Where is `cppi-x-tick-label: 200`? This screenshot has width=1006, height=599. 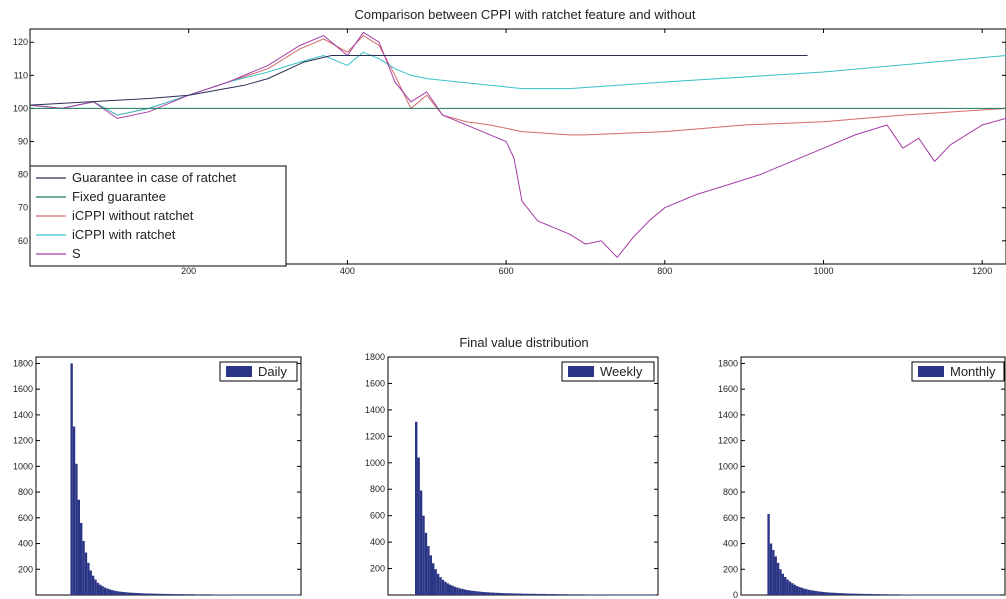 cppi-x-tick-label: 200 is located at coordinates (188, 271).